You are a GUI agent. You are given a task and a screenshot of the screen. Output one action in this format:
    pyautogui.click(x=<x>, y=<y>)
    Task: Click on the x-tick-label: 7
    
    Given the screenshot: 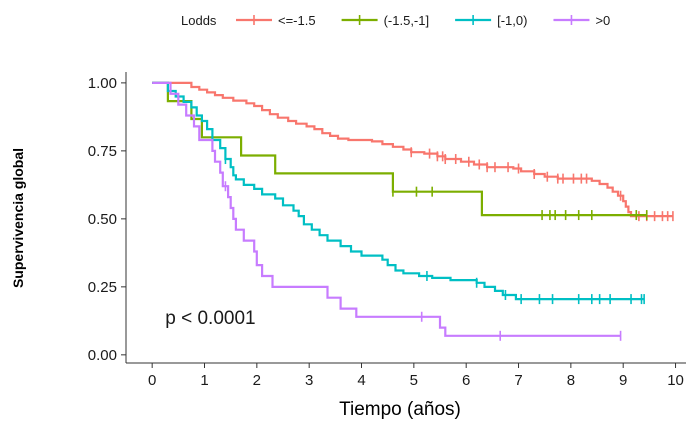 What is the action you would take?
    pyautogui.click(x=518, y=380)
    